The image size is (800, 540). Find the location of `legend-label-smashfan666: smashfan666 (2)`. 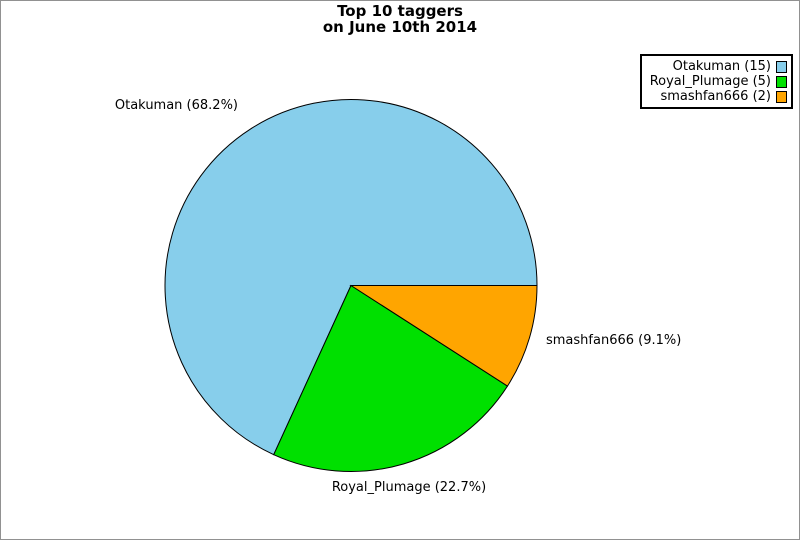

legend-label-smashfan666: smashfan666 (2) is located at coordinates (715, 96).